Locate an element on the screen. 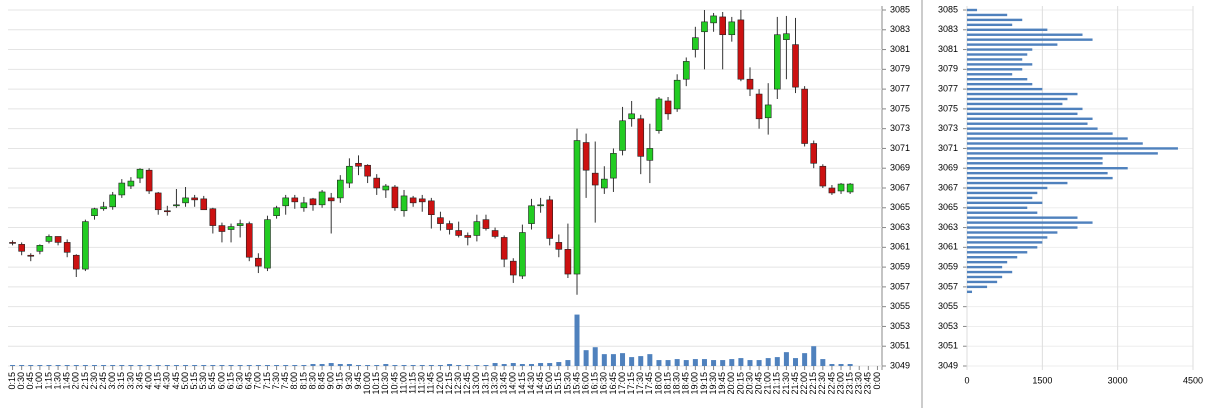  y-tick-label: 3049 is located at coordinates (900, 365).